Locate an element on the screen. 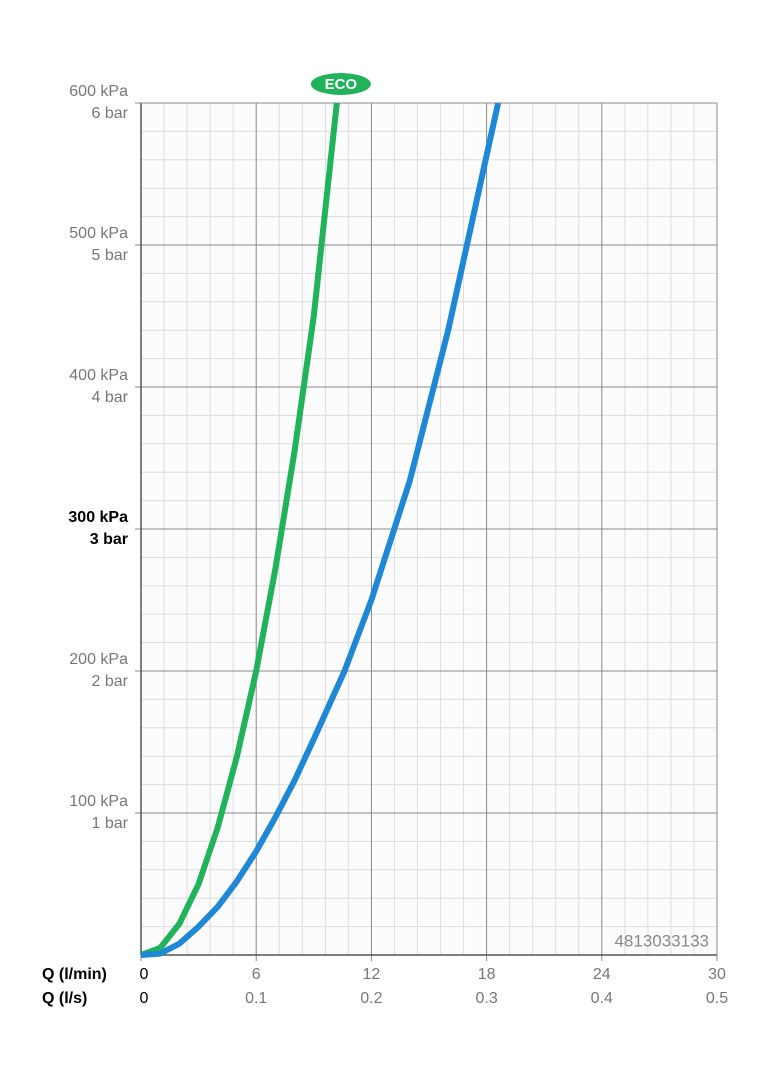 Image resolution: width=764 pixels, height=1080 pixels. y2-tick-label: 6 bar is located at coordinates (110, 113).